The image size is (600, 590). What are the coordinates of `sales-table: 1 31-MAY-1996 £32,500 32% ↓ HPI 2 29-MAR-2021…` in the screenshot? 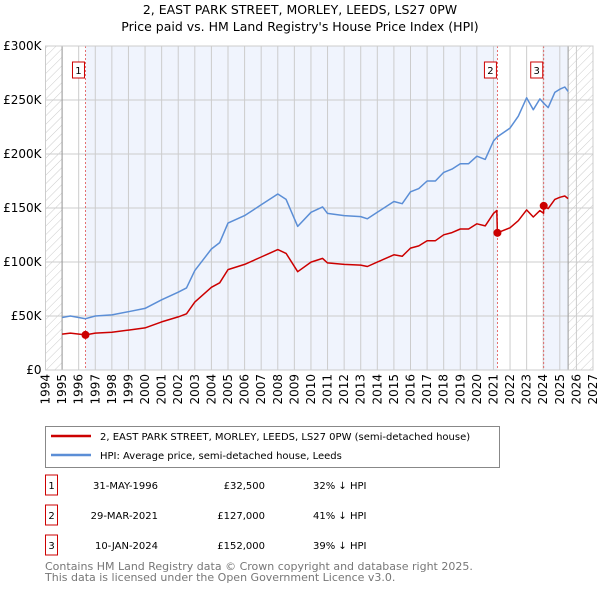 It's located at (205, 515).